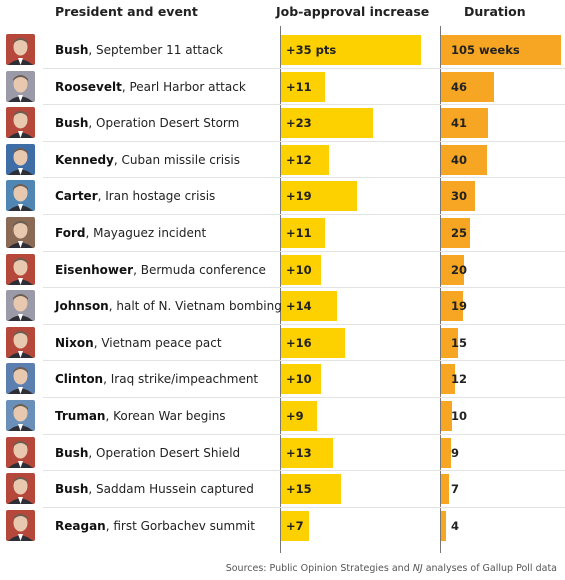  Describe the element at coordinates (299, 306) in the screenshot. I see `approval-value-label: +14` at that location.